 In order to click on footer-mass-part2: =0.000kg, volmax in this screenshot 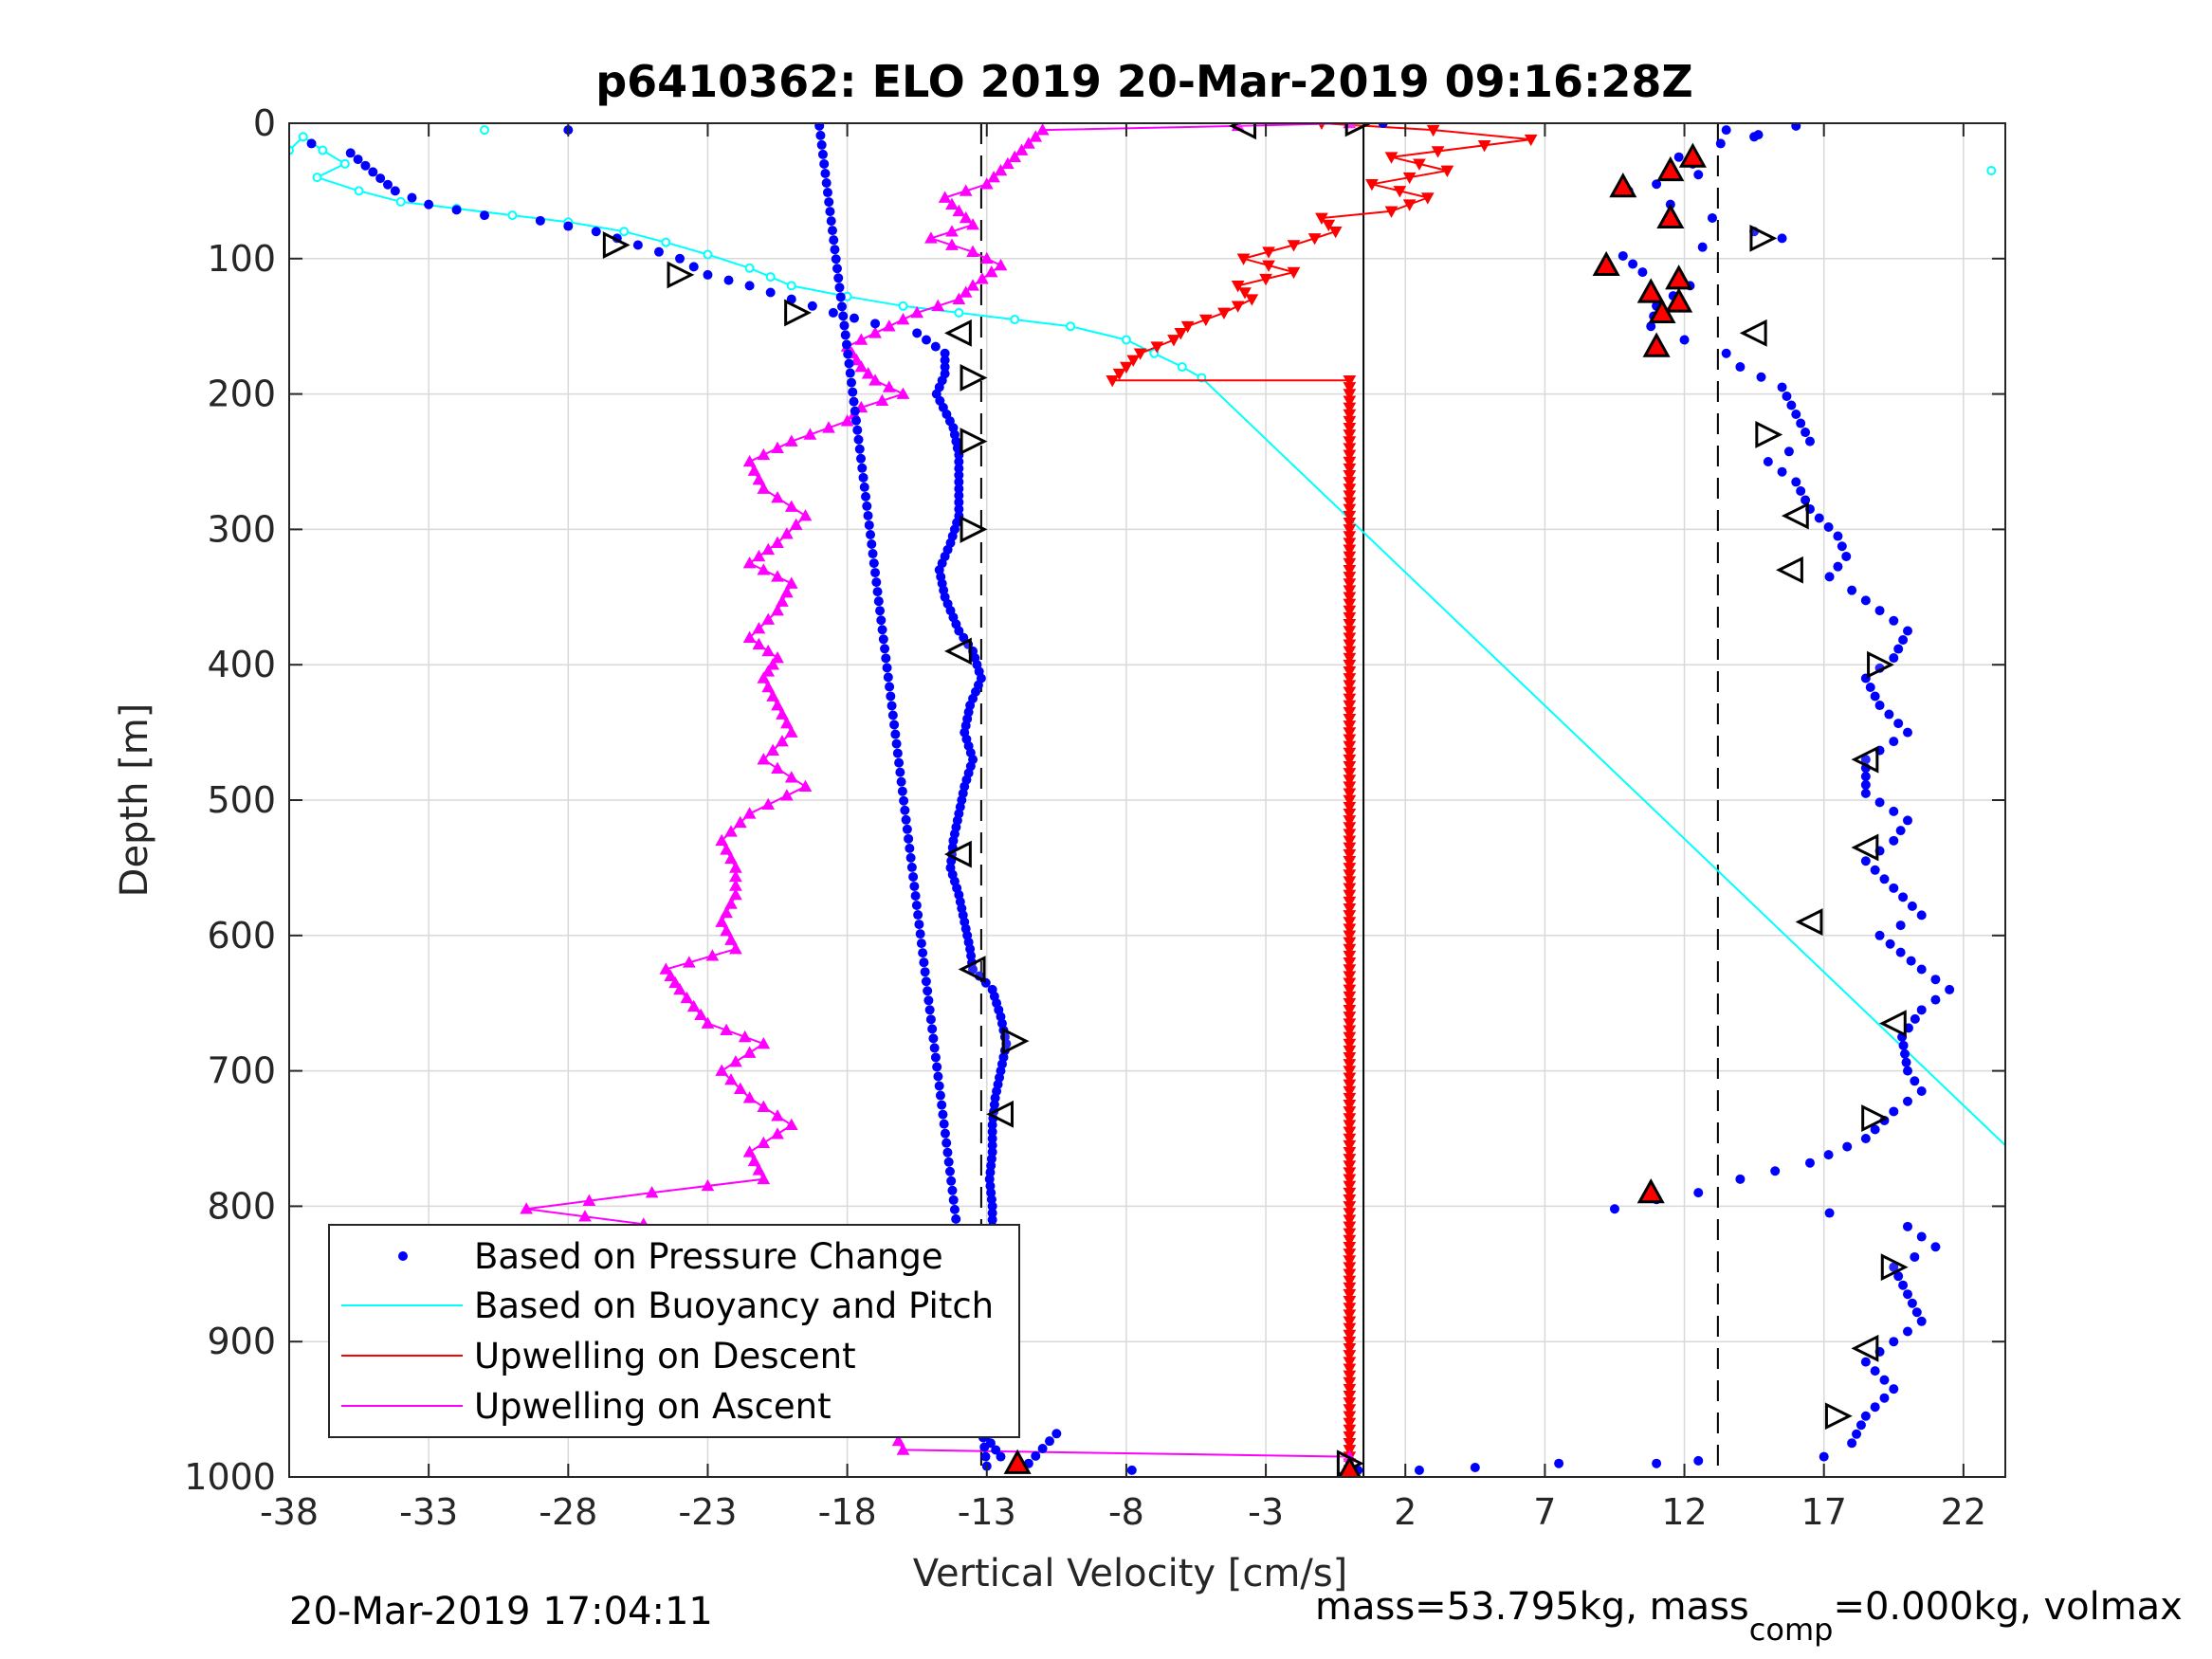, I will do `click(2007, 1607)`.